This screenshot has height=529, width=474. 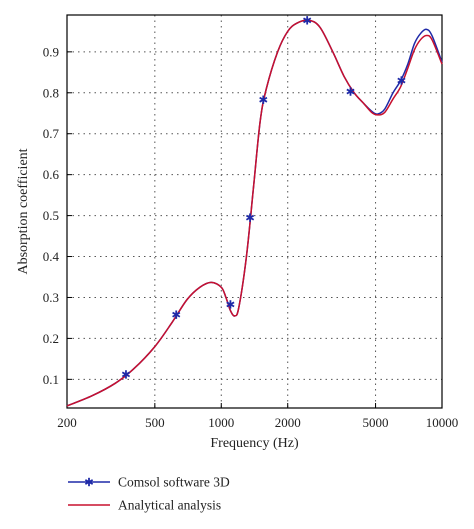 I want to click on x-tick-label: 10000, so click(x=442, y=422).